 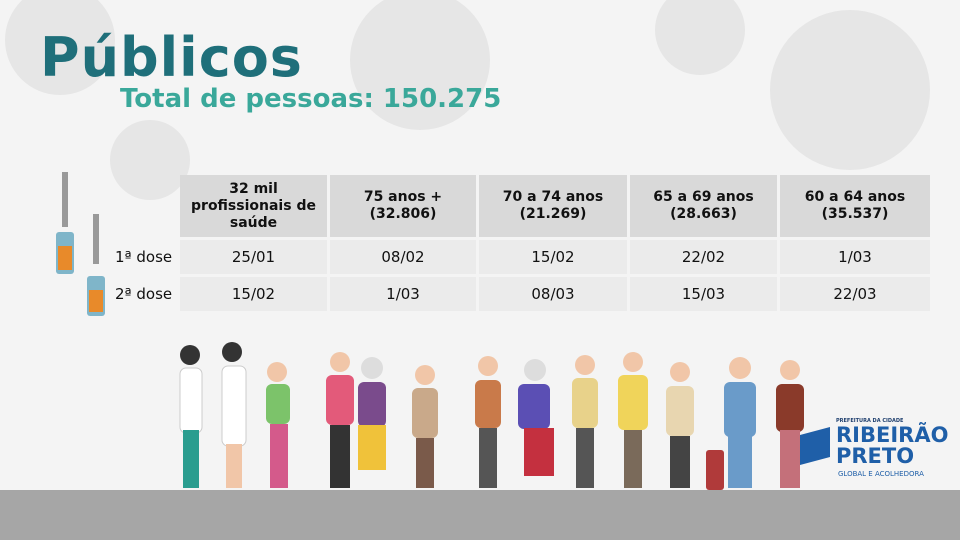 I want to click on title: Públicos, so click(x=171, y=57).